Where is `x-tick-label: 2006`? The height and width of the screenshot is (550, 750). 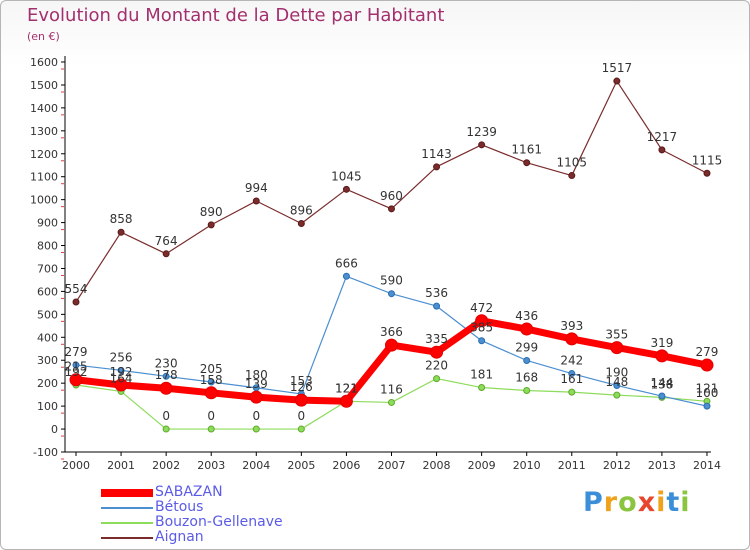
x-tick-label: 2006 is located at coordinates (346, 465).